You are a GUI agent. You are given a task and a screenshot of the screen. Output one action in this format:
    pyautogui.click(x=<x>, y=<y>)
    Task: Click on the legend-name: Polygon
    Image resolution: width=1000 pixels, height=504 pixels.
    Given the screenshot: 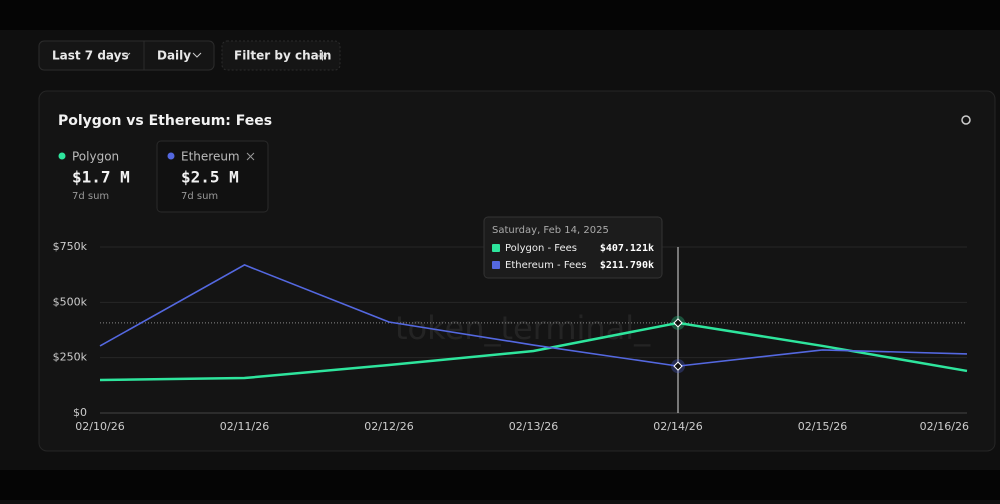 What is the action you would take?
    pyautogui.click(x=95, y=157)
    